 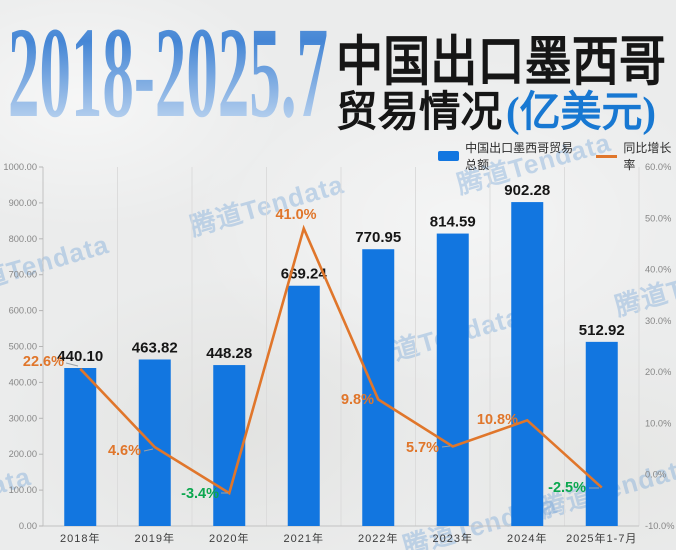 What do you see at coordinates (43, 362) in the screenshot?
I see `growth-rate-label: 22.6%` at bounding box center [43, 362].